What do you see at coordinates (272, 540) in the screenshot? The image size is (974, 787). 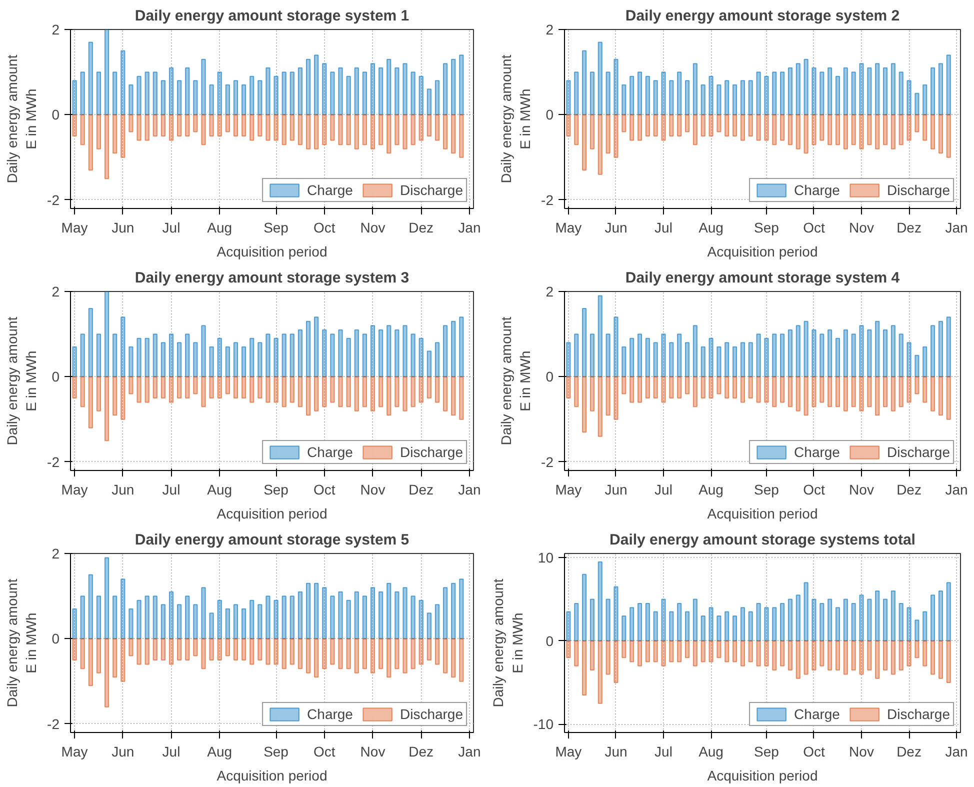 I see `chart-title: Daily energy amount storage system 5` at bounding box center [272, 540].